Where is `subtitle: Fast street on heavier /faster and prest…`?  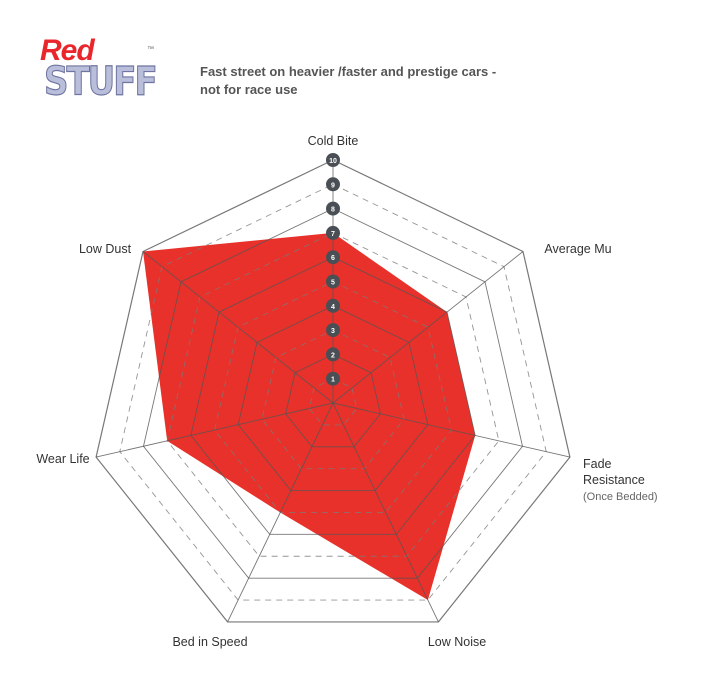 subtitle: Fast street on heavier /faster and prest… is located at coordinates (348, 81).